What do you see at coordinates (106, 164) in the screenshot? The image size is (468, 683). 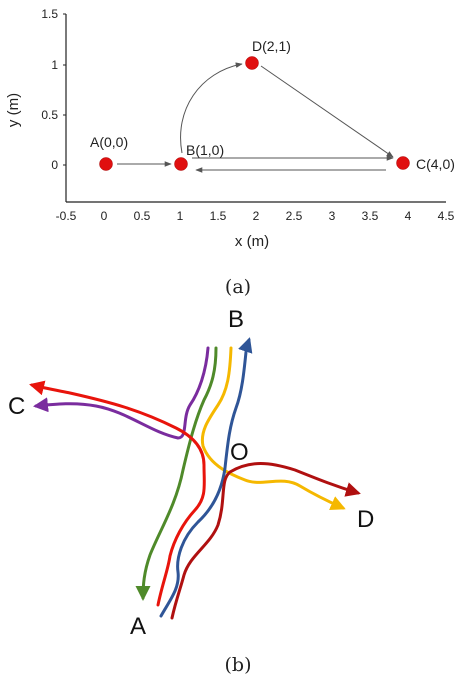 I see `point-a` at bounding box center [106, 164].